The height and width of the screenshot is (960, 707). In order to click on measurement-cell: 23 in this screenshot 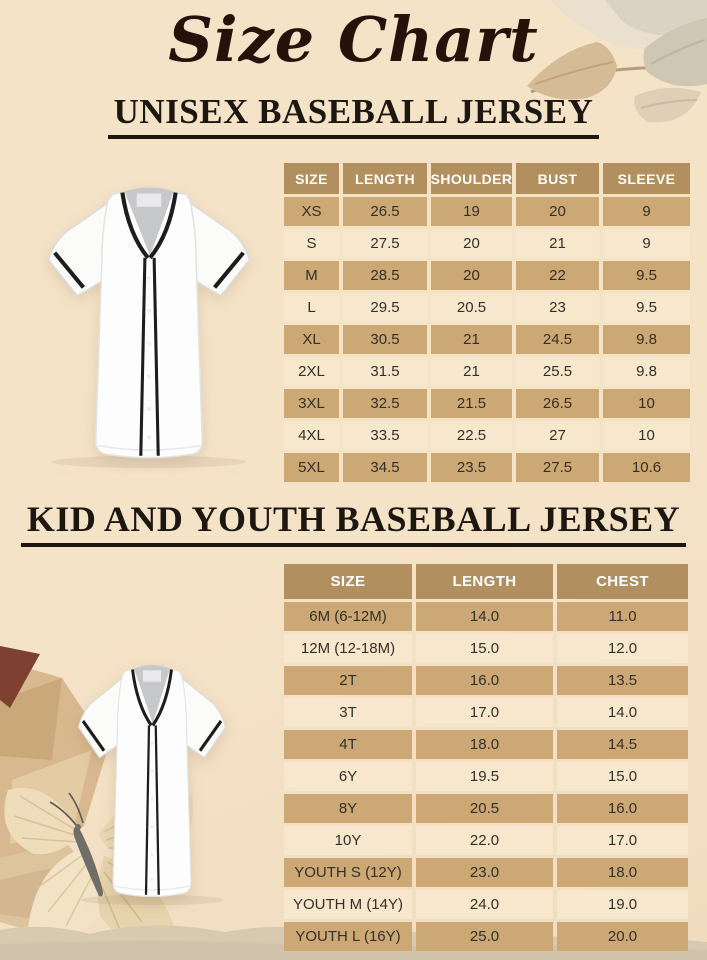, I will do `click(557, 307)`.